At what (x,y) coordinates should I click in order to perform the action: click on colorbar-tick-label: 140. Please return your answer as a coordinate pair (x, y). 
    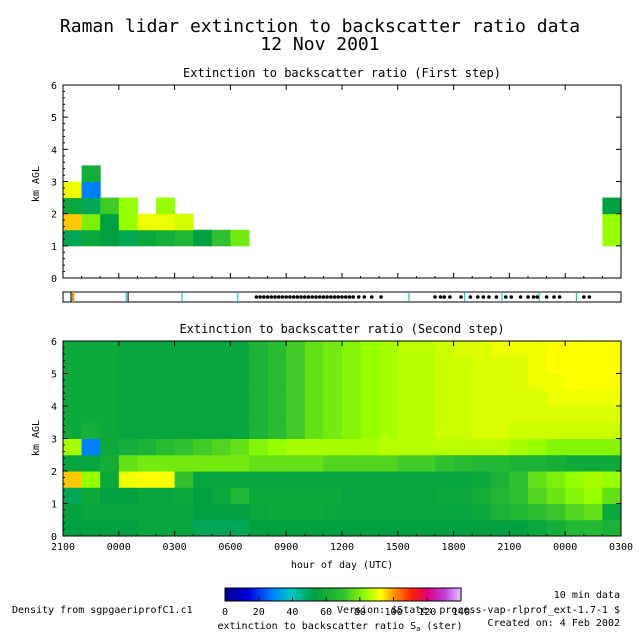
    Looking at the image, I should click on (461, 612).